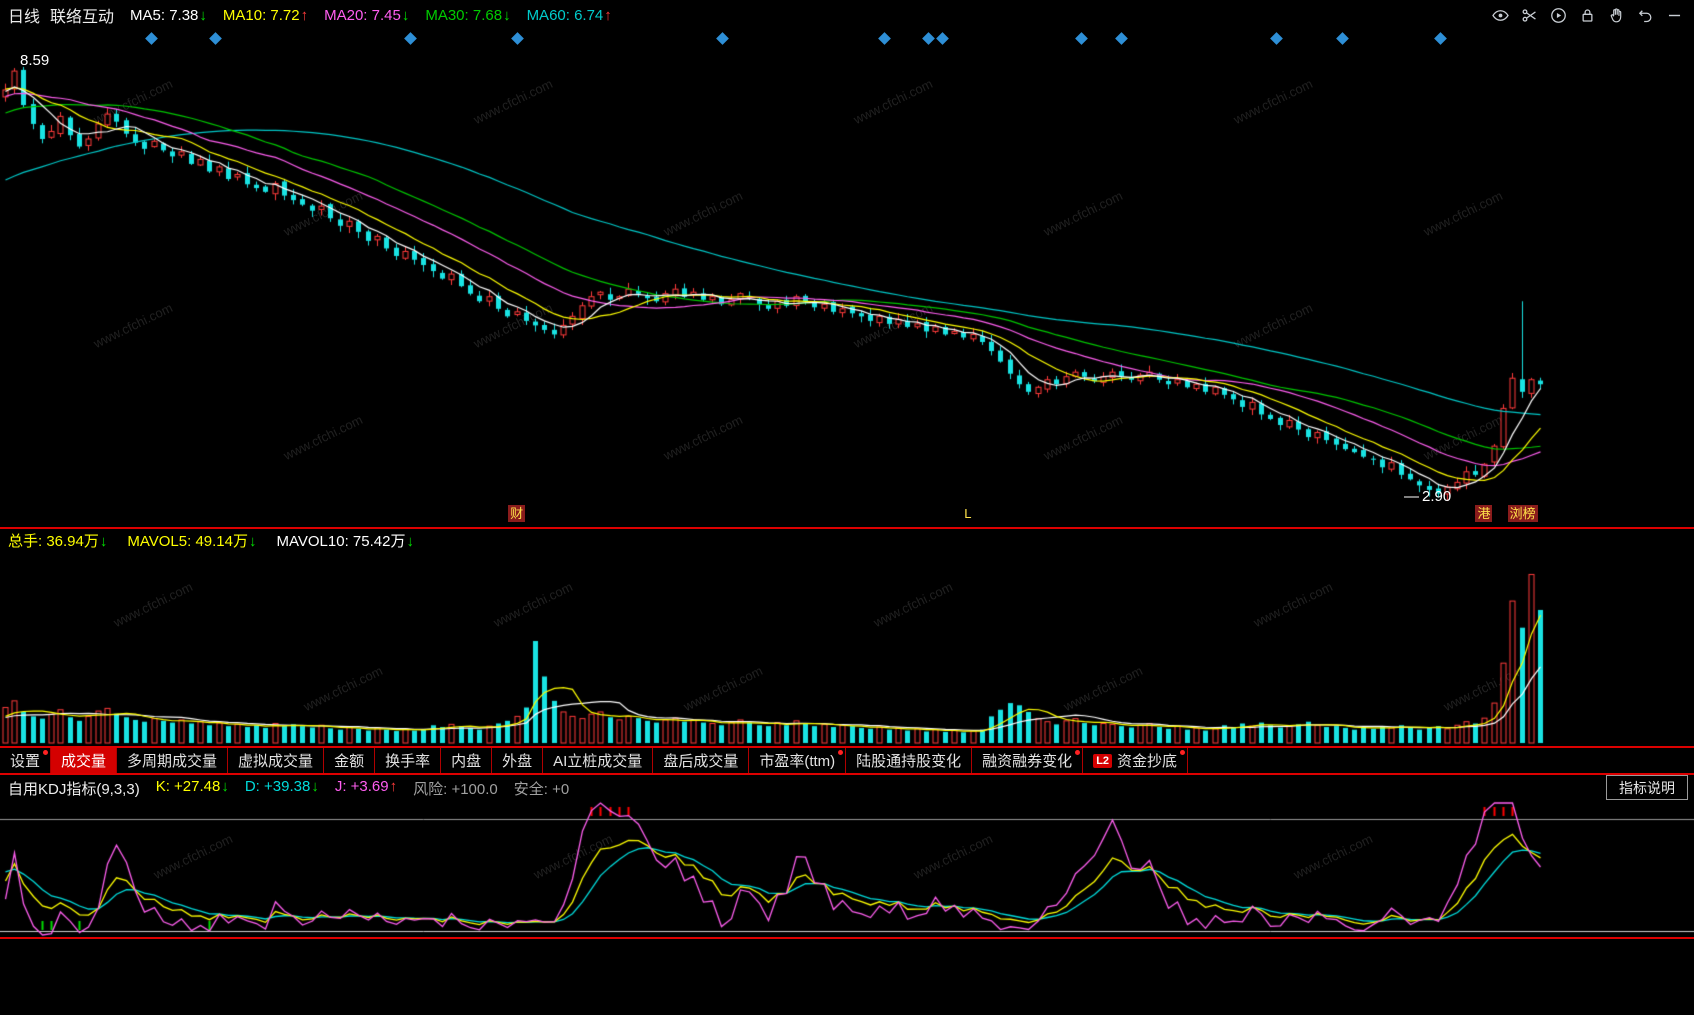 This screenshot has height=1015, width=1694. I want to click on tab-label: 虚拟成交量, so click(276, 761).